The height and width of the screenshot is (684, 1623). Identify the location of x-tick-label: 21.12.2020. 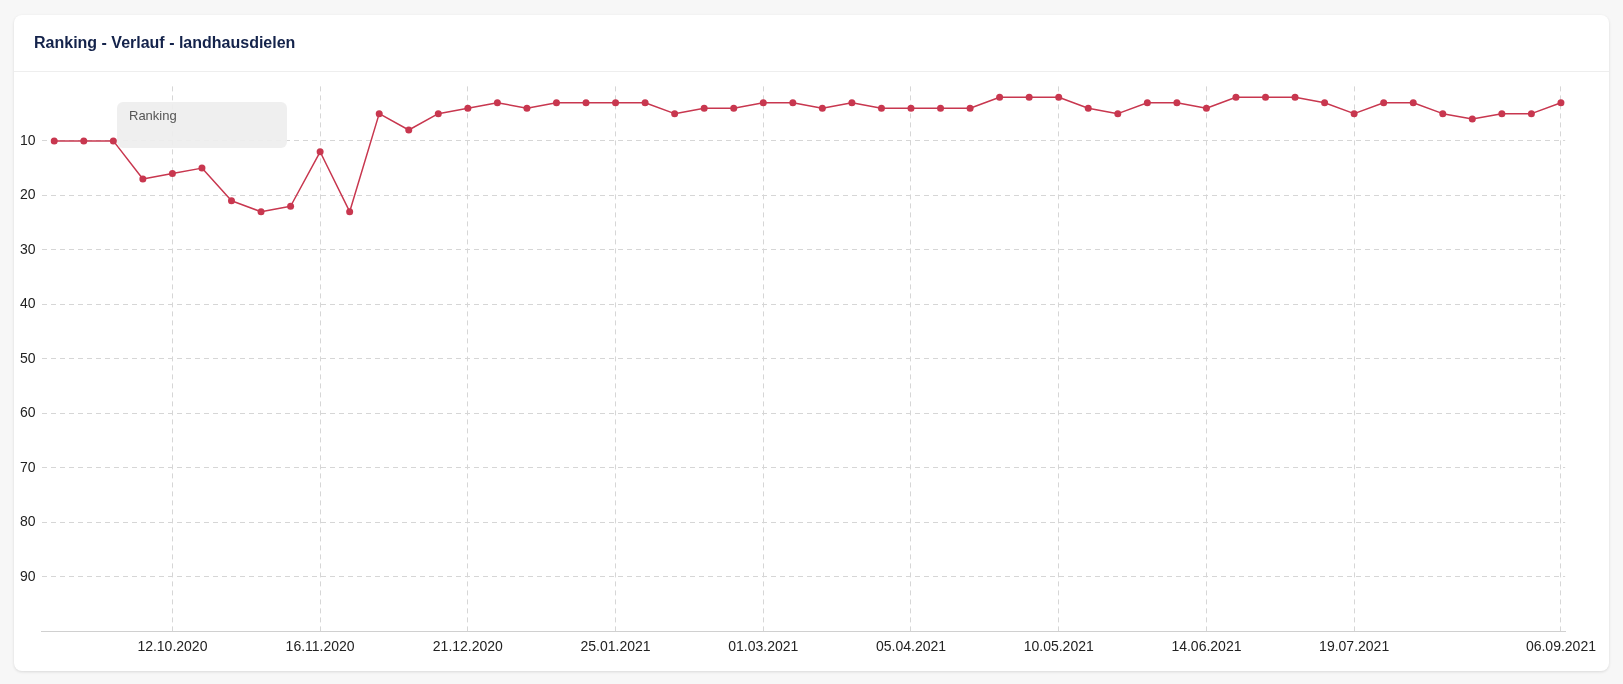
(468, 646).